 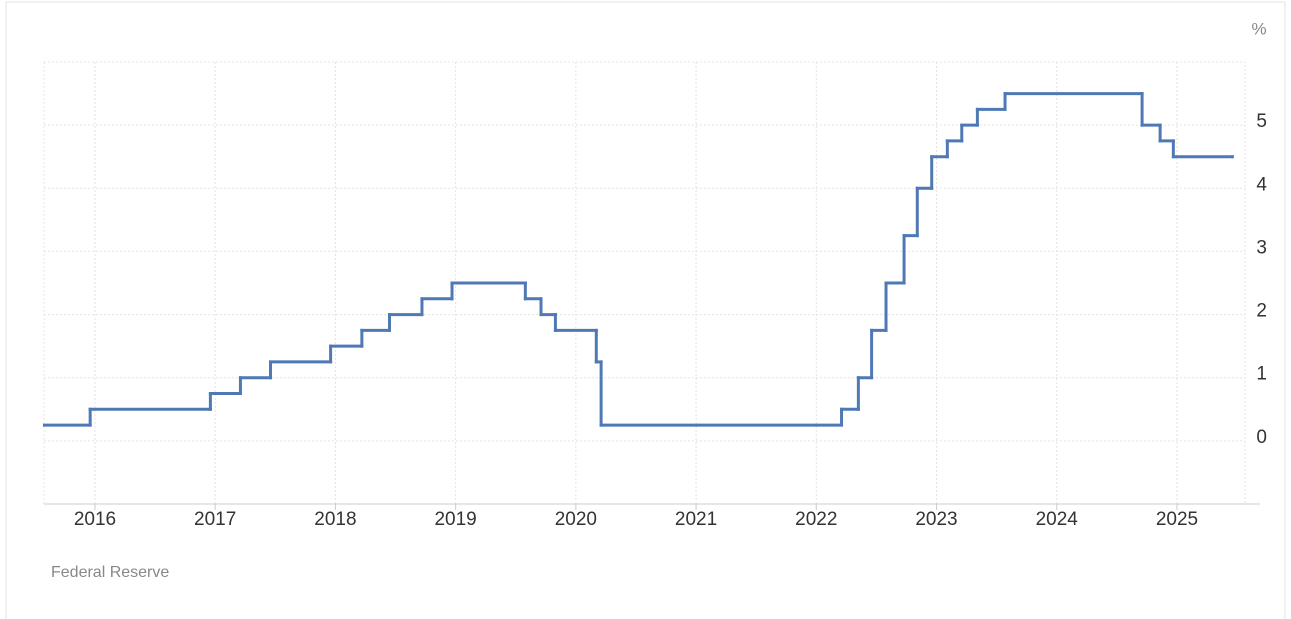 I want to click on y-tick-label: 5, so click(x=1261, y=121).